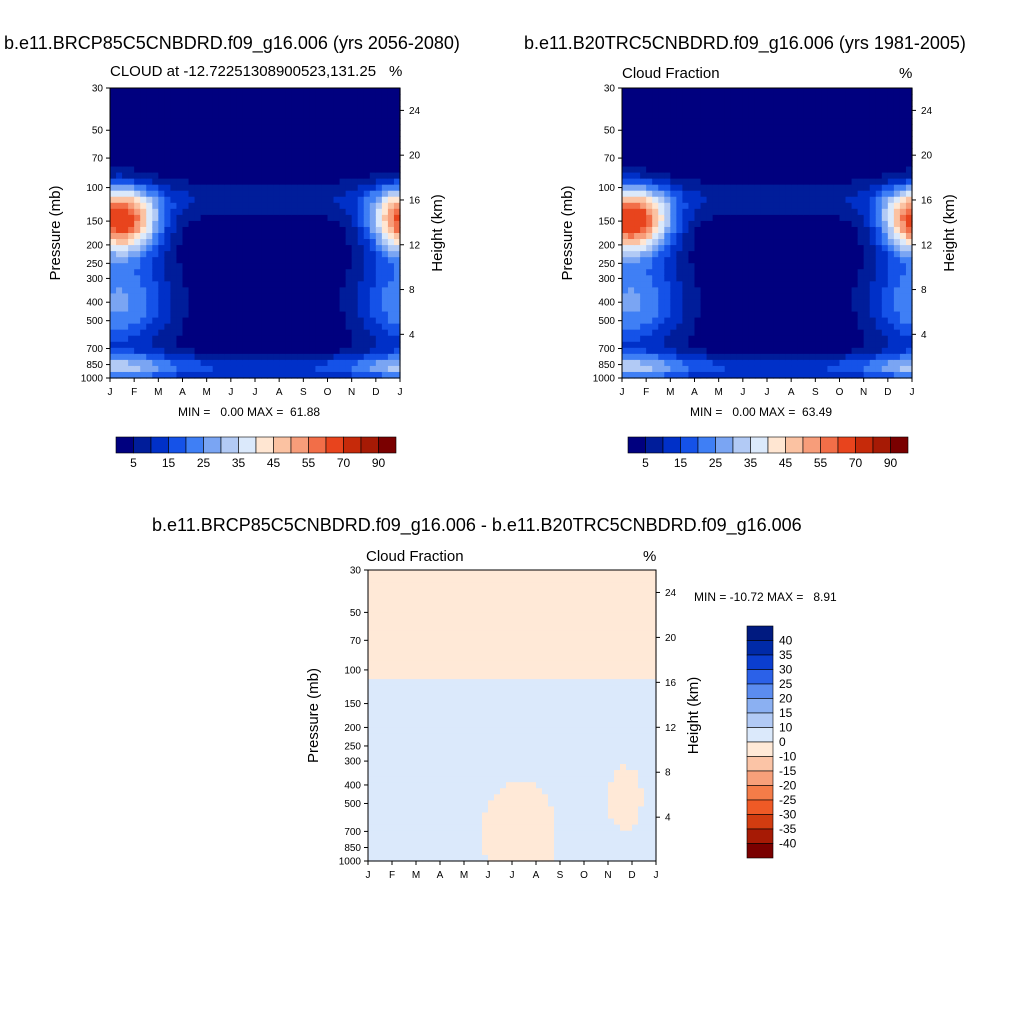 The image size is (1024, 1024). Describe the element at coordinates (604, 379) in the screenshot. I see `chart2-ytick-label: 1000` at that location.